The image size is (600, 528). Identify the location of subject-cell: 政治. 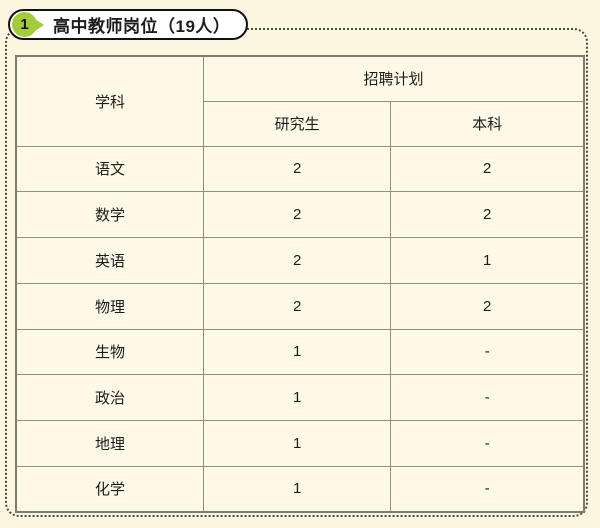
(109, 397).